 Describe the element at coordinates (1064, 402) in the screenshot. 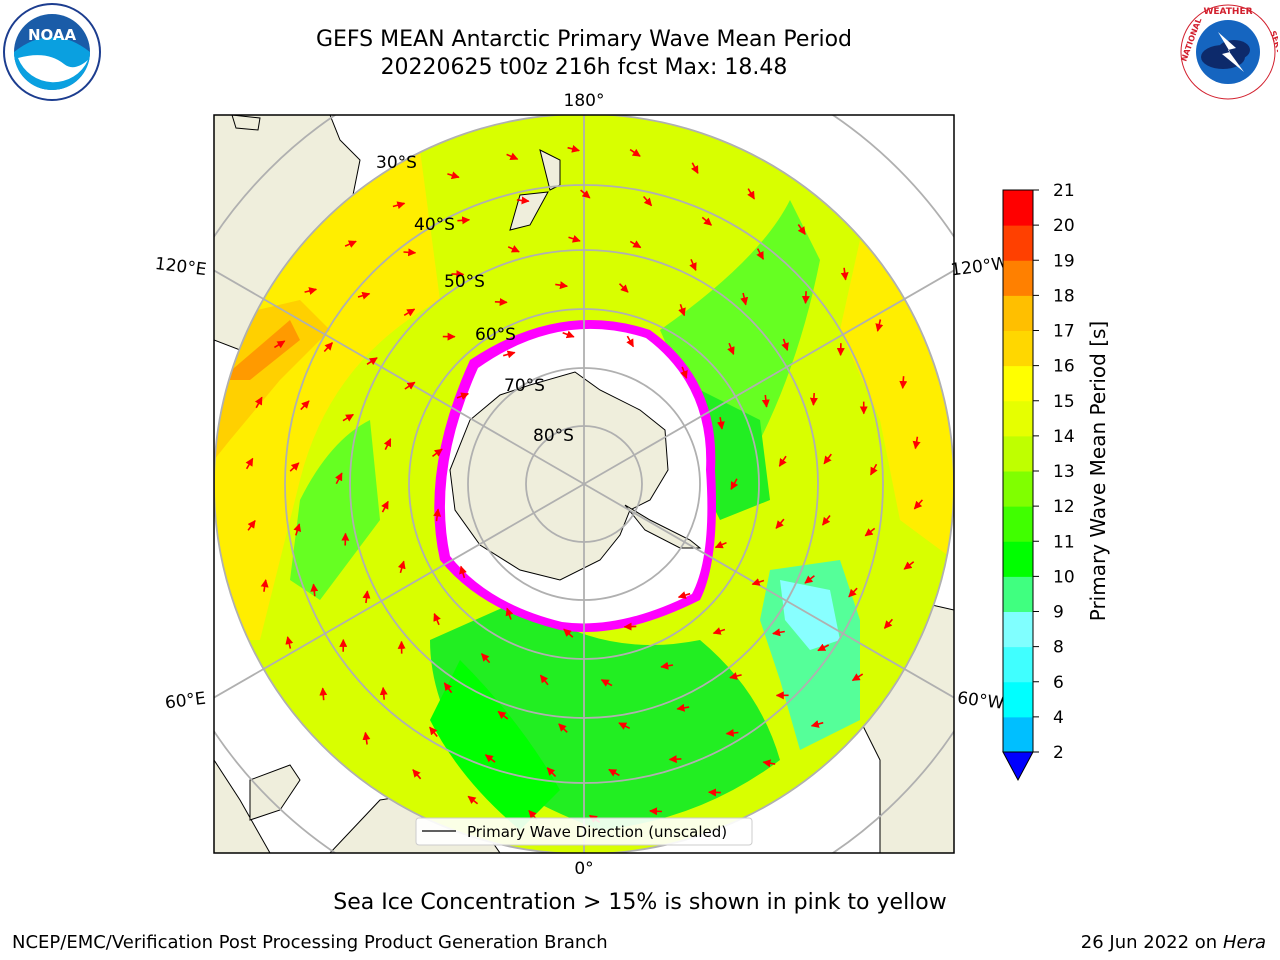

I see `colorbar-tick-label: 15` at that location.